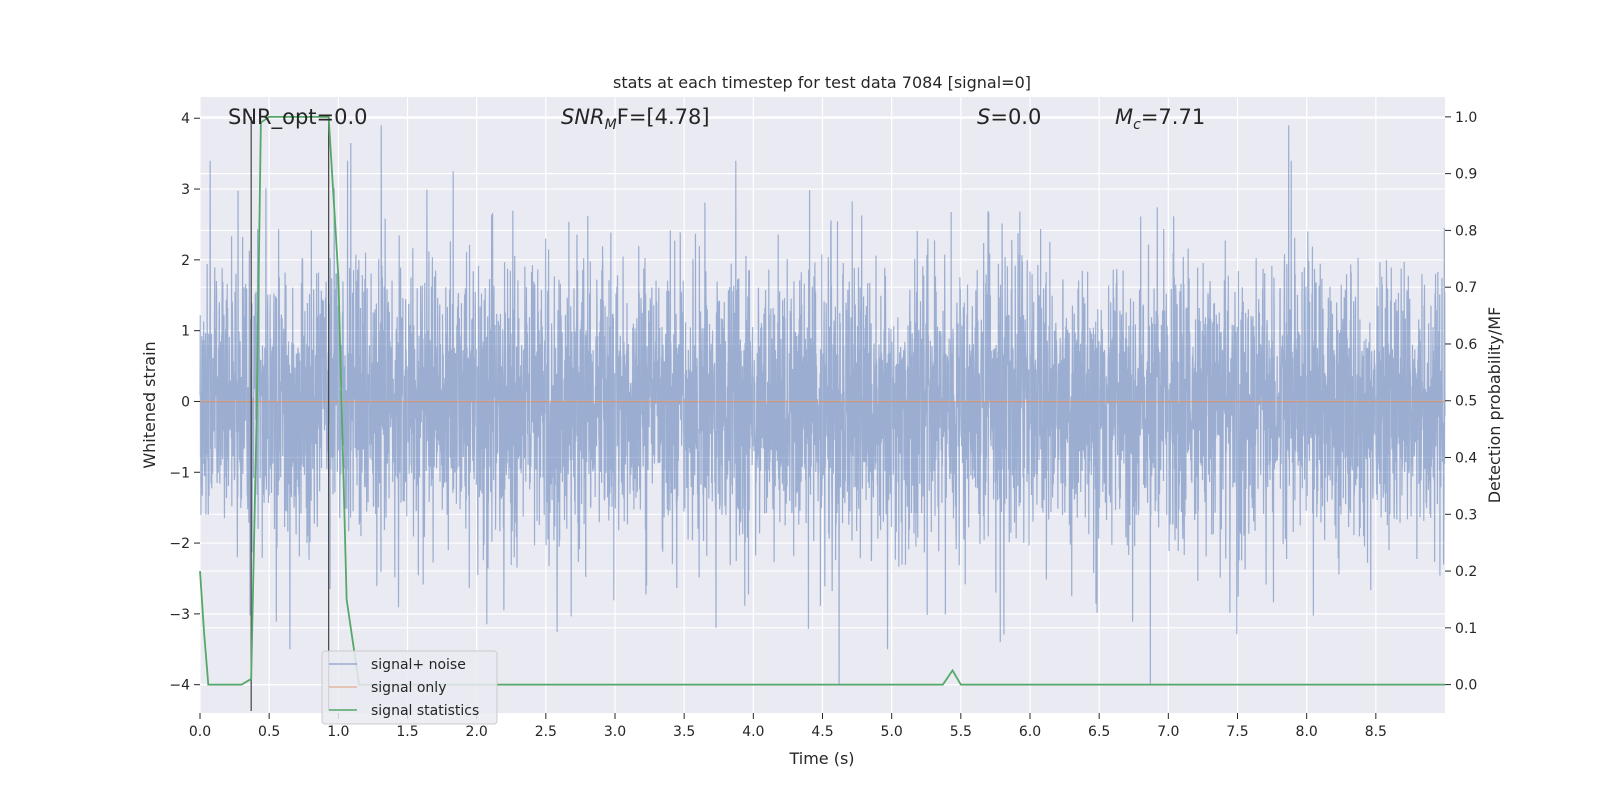  Describe the element at coordinates (983, 117) in the screenshot. I see `annotation-s-stat-base: S` at that location.